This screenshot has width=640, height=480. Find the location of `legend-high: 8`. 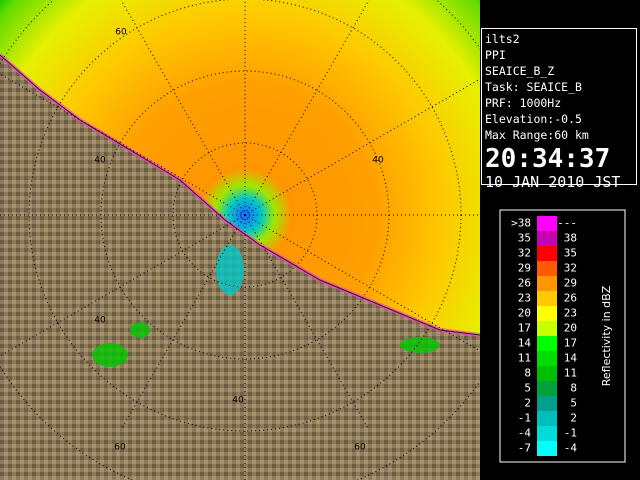

legend-high: 8 is located at coordinates (573, 388).